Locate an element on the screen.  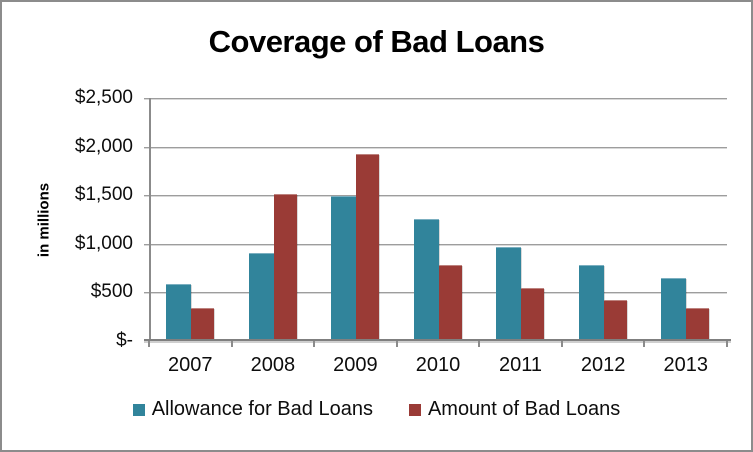
bar-amount-2010 is located at coordinates (450, 302).